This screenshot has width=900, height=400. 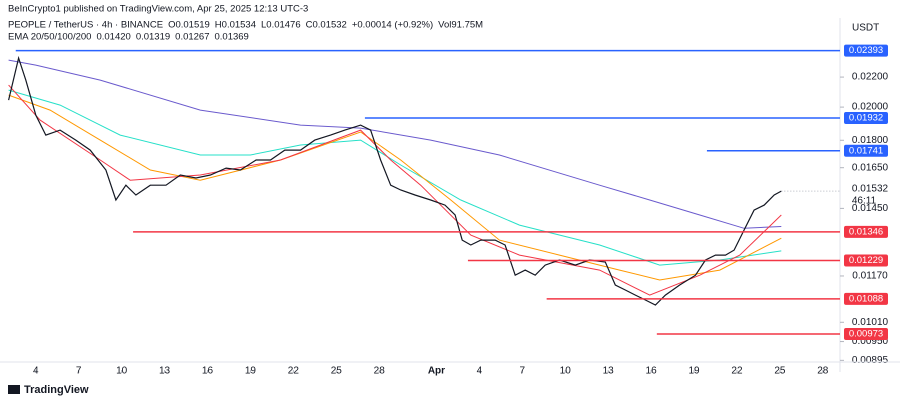 What do you see at coordinates (460, 25) in the screenshot?
I see `header-text: Vol91.75M` at bounding box center [460, 25].